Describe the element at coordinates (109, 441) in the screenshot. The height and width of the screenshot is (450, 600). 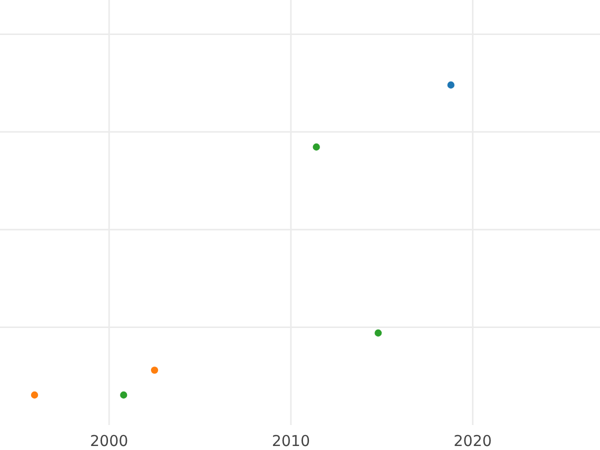
I see `x-tick-label: 2000` at that location.